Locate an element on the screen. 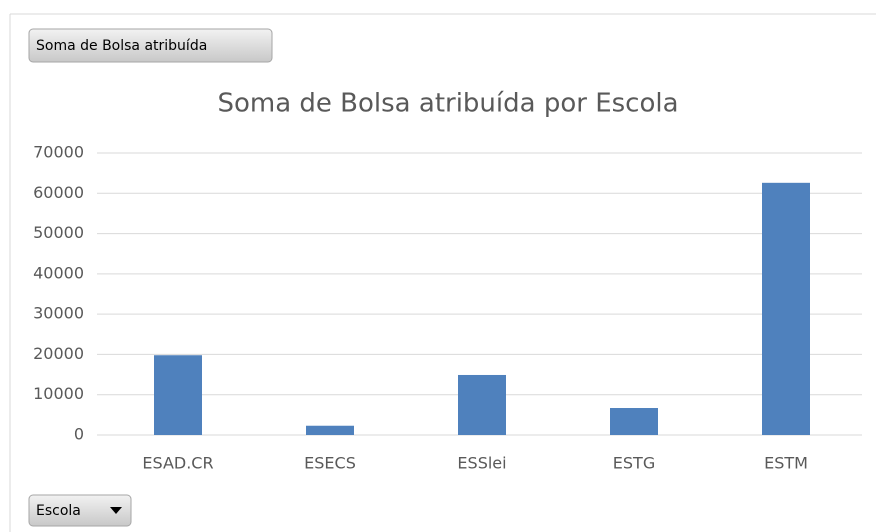 Image resolution: width=876 pixels, height=532 pixels. y-tick-label: 50000 is located at coordinates (58, 232).